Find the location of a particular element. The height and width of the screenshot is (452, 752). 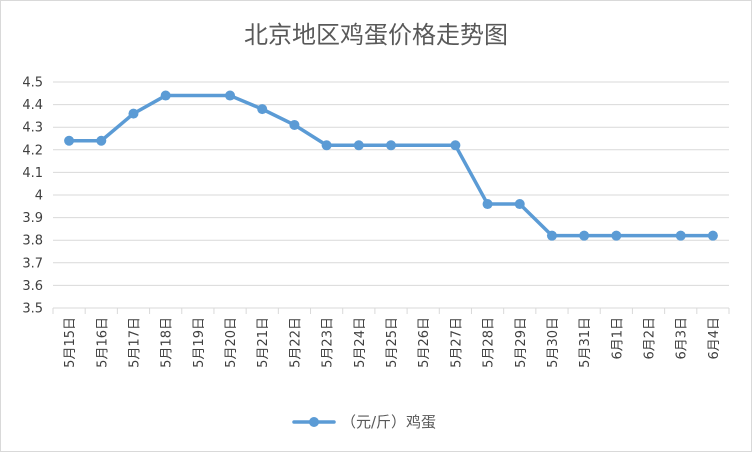

x-tick-label: 5月17日 is located at coordinates (134, 342).